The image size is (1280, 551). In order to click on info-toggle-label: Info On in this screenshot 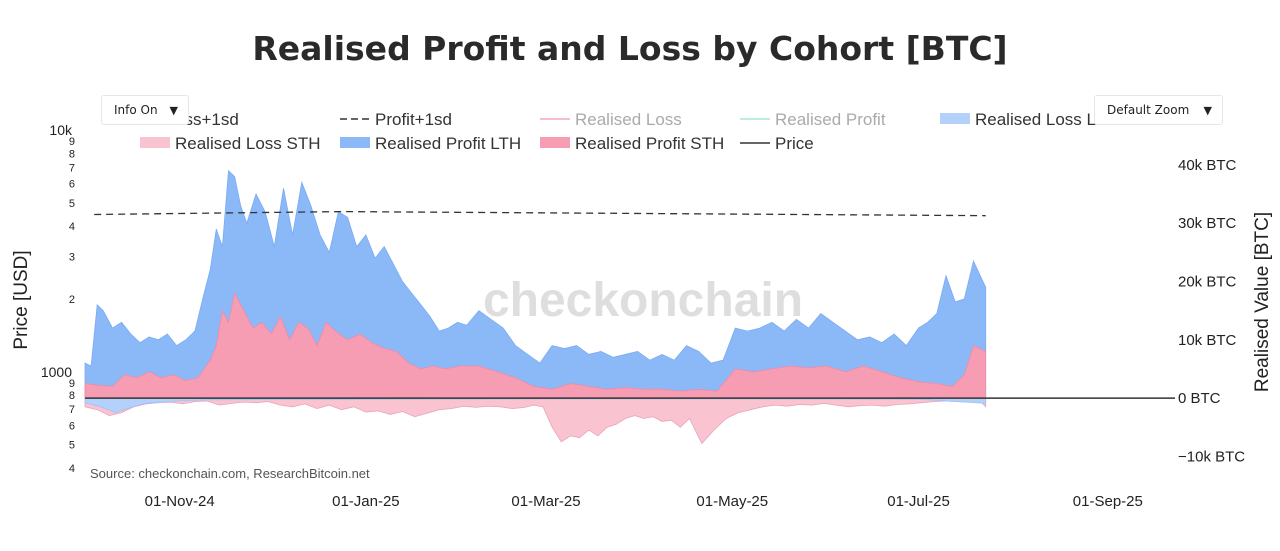, I will do `click(136, 110)`.